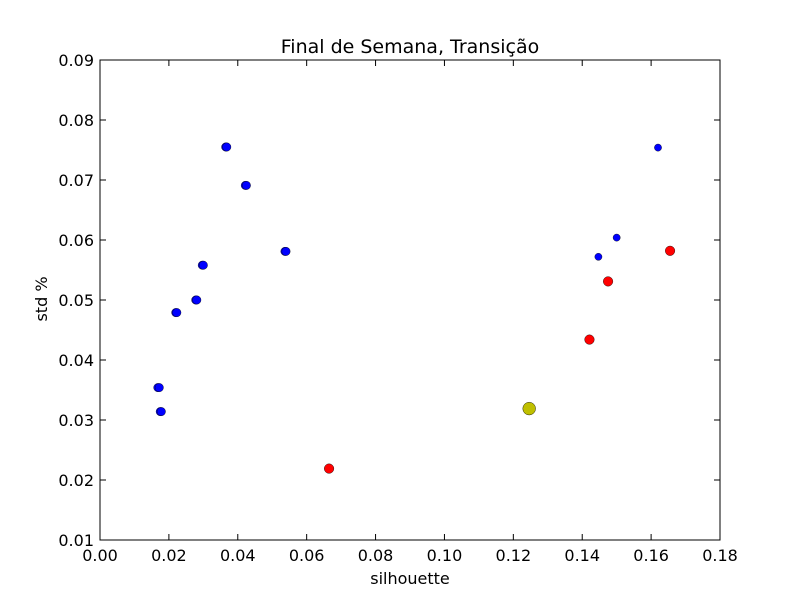 Image resolution: width=800 pixels, height=600 pixels. What do you see at coordinates (76, 420) in the screenshot?
I see `y-tick-label-2: 0.03` at bounding box center [76, 420].